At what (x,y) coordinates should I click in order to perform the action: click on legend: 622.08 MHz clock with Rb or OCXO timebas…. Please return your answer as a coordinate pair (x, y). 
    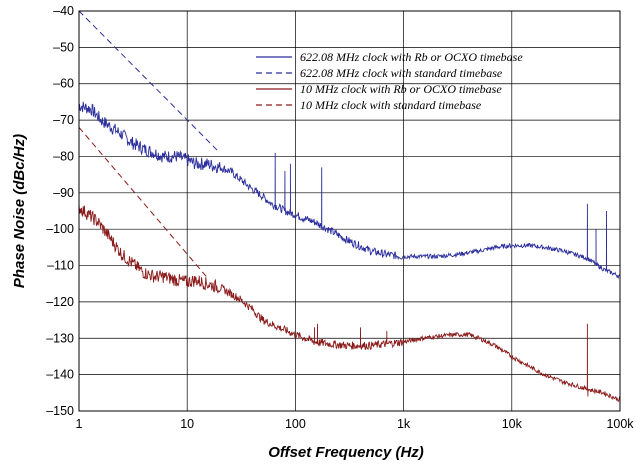
    Looking at the image, I should click on (389, 81).